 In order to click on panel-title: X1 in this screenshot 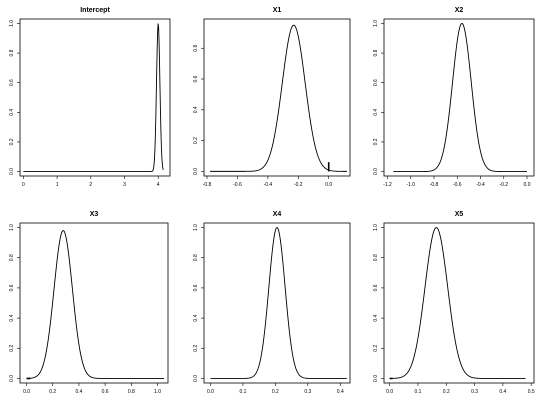, I will do `click(277, 10)`.